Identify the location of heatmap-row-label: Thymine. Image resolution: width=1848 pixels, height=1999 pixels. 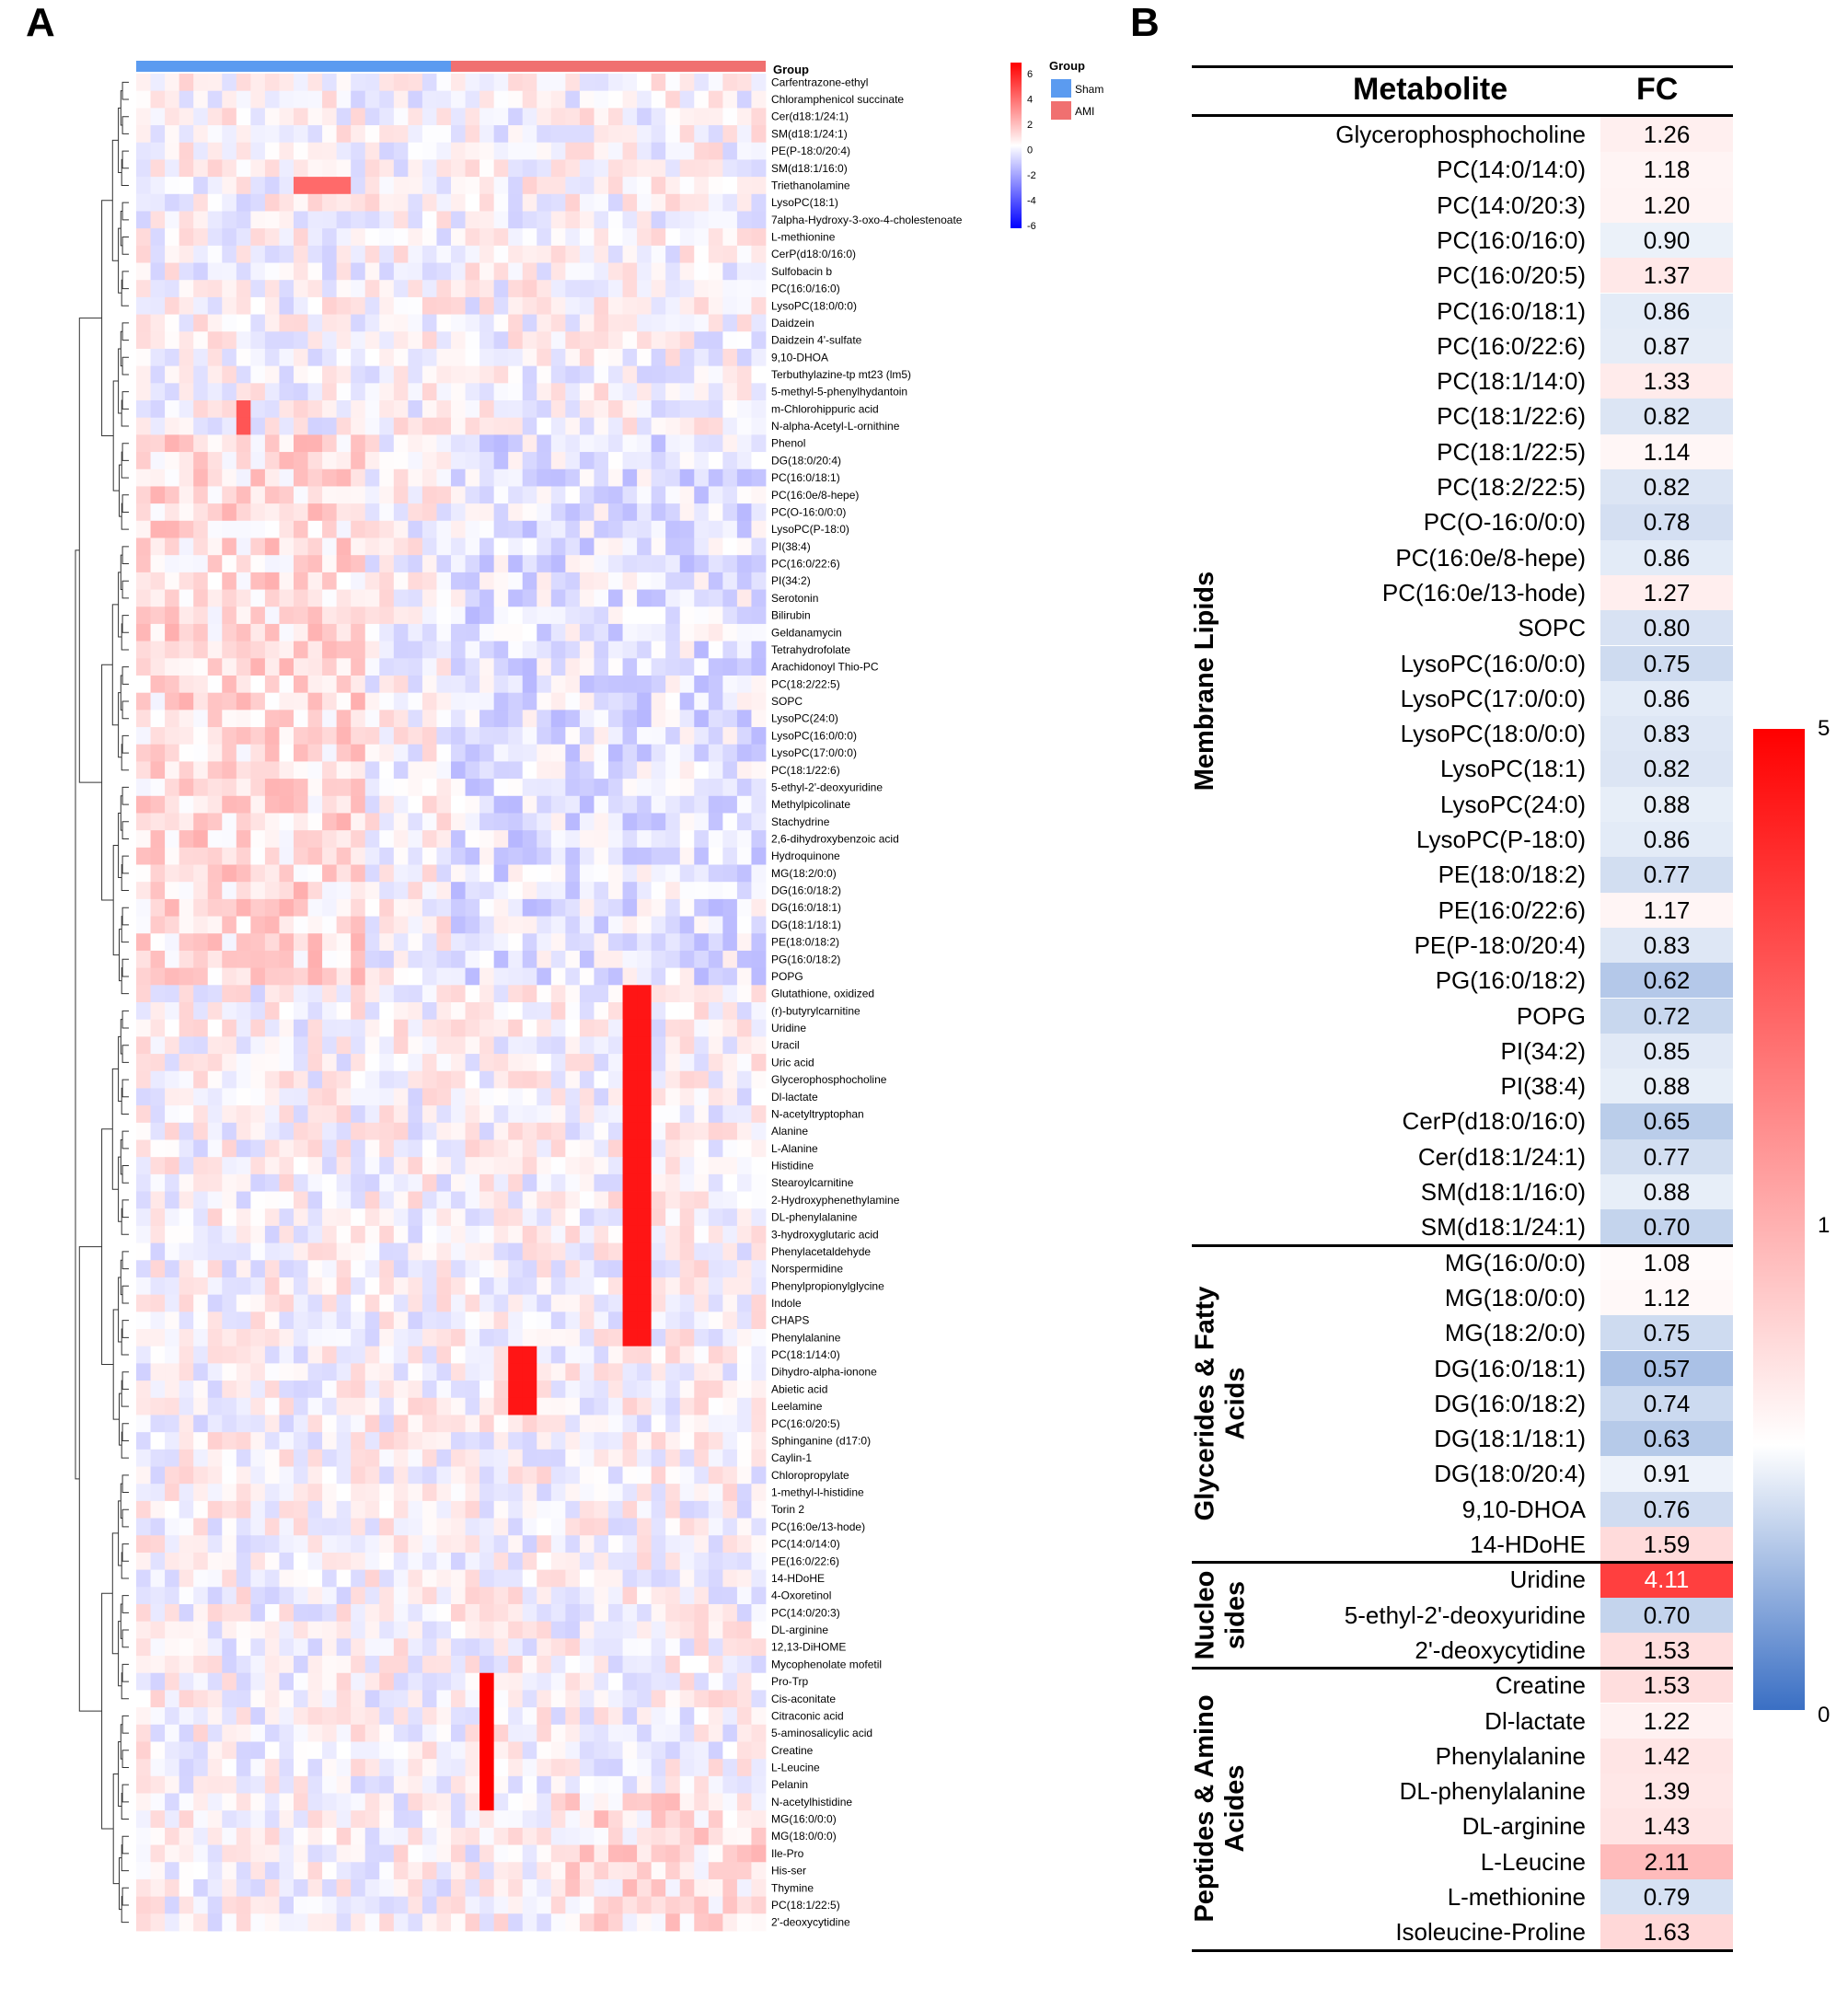
(792, 1887).